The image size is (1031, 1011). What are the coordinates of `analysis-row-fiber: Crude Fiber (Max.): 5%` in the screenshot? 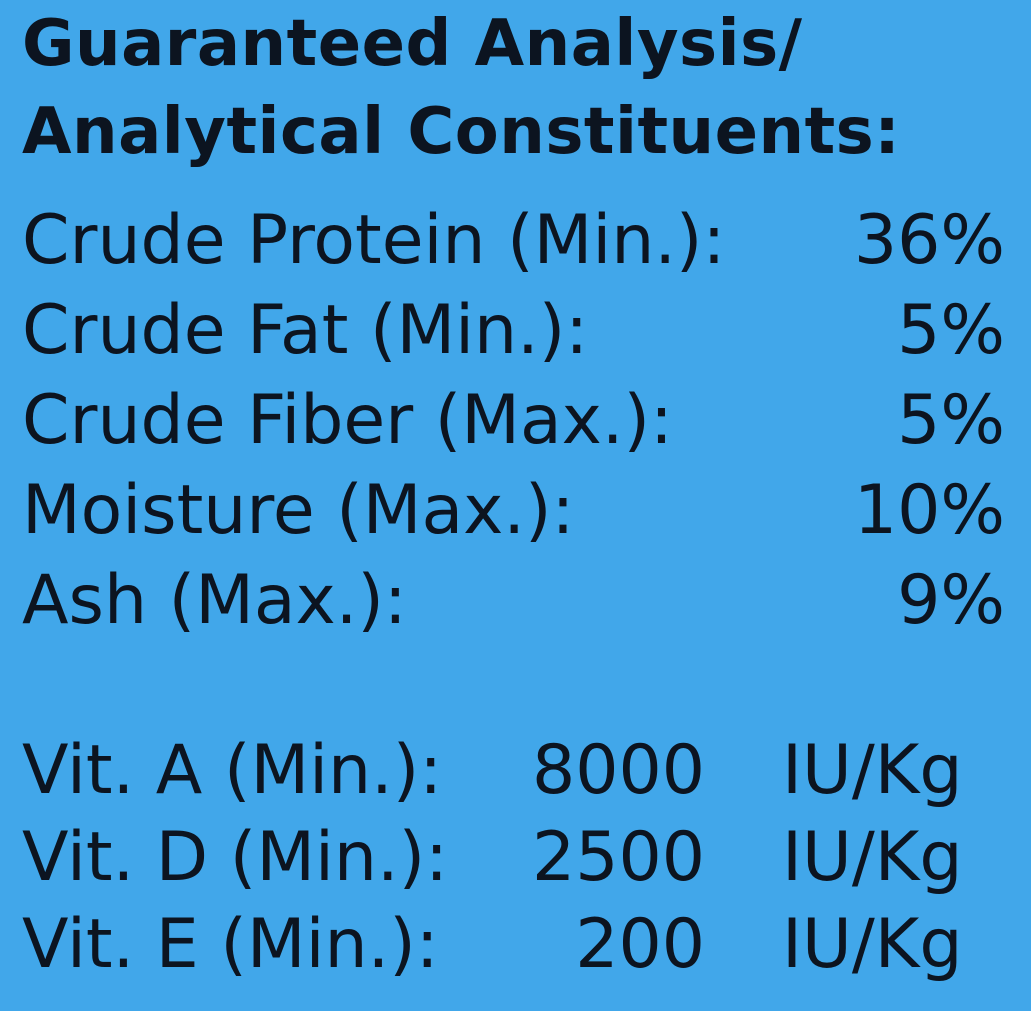 It's located at (513, 421).